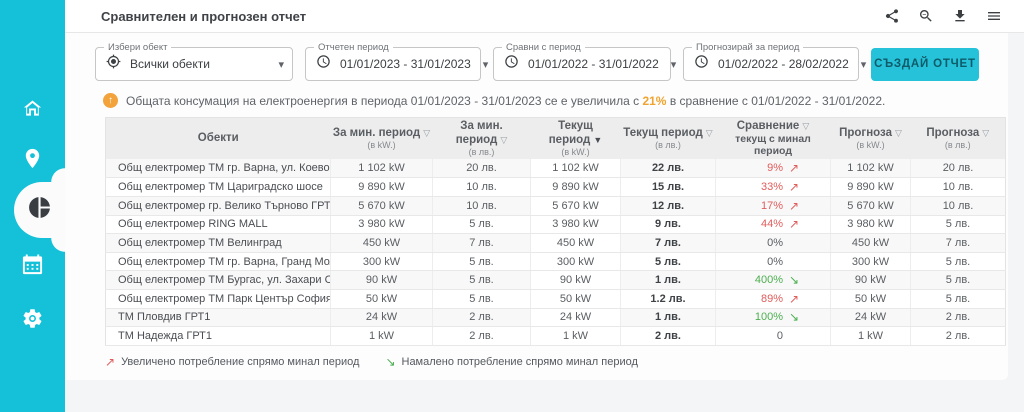 The height and width of the screenshot is (412, 1024). I want to click on trend-down-icon: ↘, so click(390, 361).